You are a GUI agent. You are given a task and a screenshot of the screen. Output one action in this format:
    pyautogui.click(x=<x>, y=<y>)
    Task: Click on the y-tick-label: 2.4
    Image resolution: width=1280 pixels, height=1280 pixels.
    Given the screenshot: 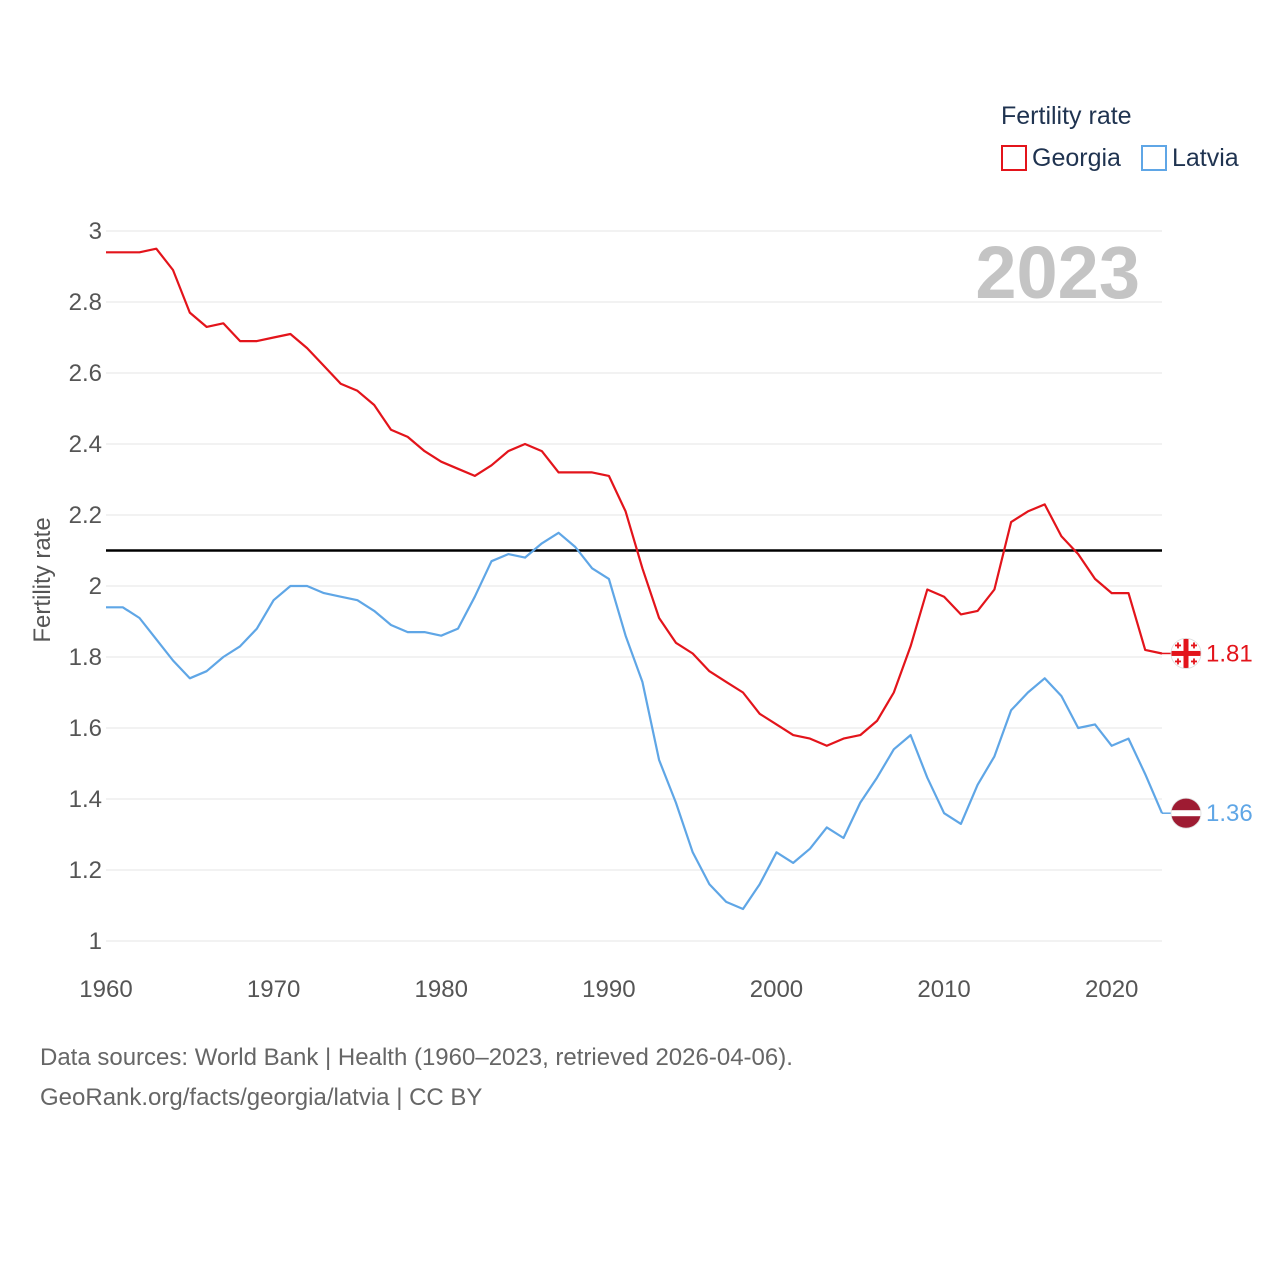 What is the action you would take?
    pyautogui.click(x=85, y=444)
    